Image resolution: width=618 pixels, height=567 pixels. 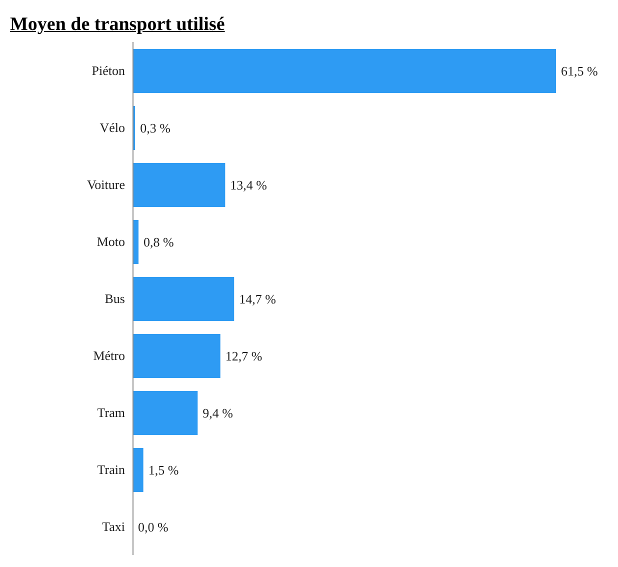 I want to click on y-tick-label: Tram, so click(x=111, y=412).